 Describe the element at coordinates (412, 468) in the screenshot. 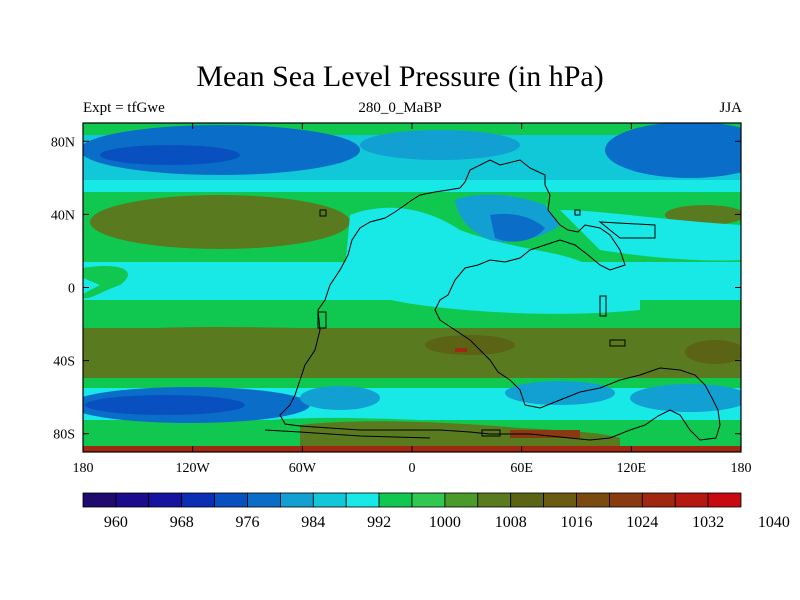

I see `lon-tick-label: 0` at that location.